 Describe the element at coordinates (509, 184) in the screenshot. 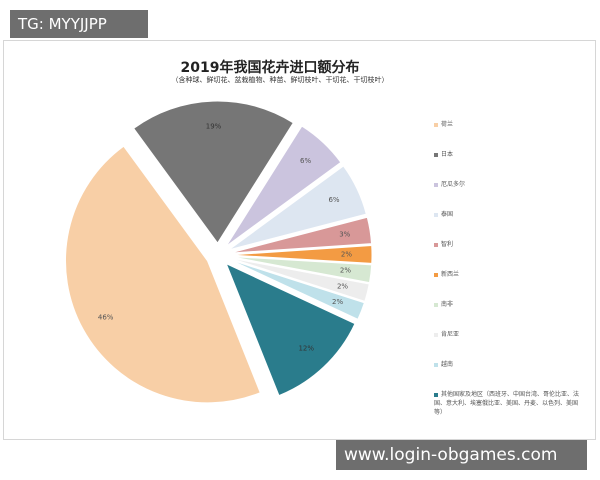

I see `legend-item-2: 厄瓜多尔` at that location.